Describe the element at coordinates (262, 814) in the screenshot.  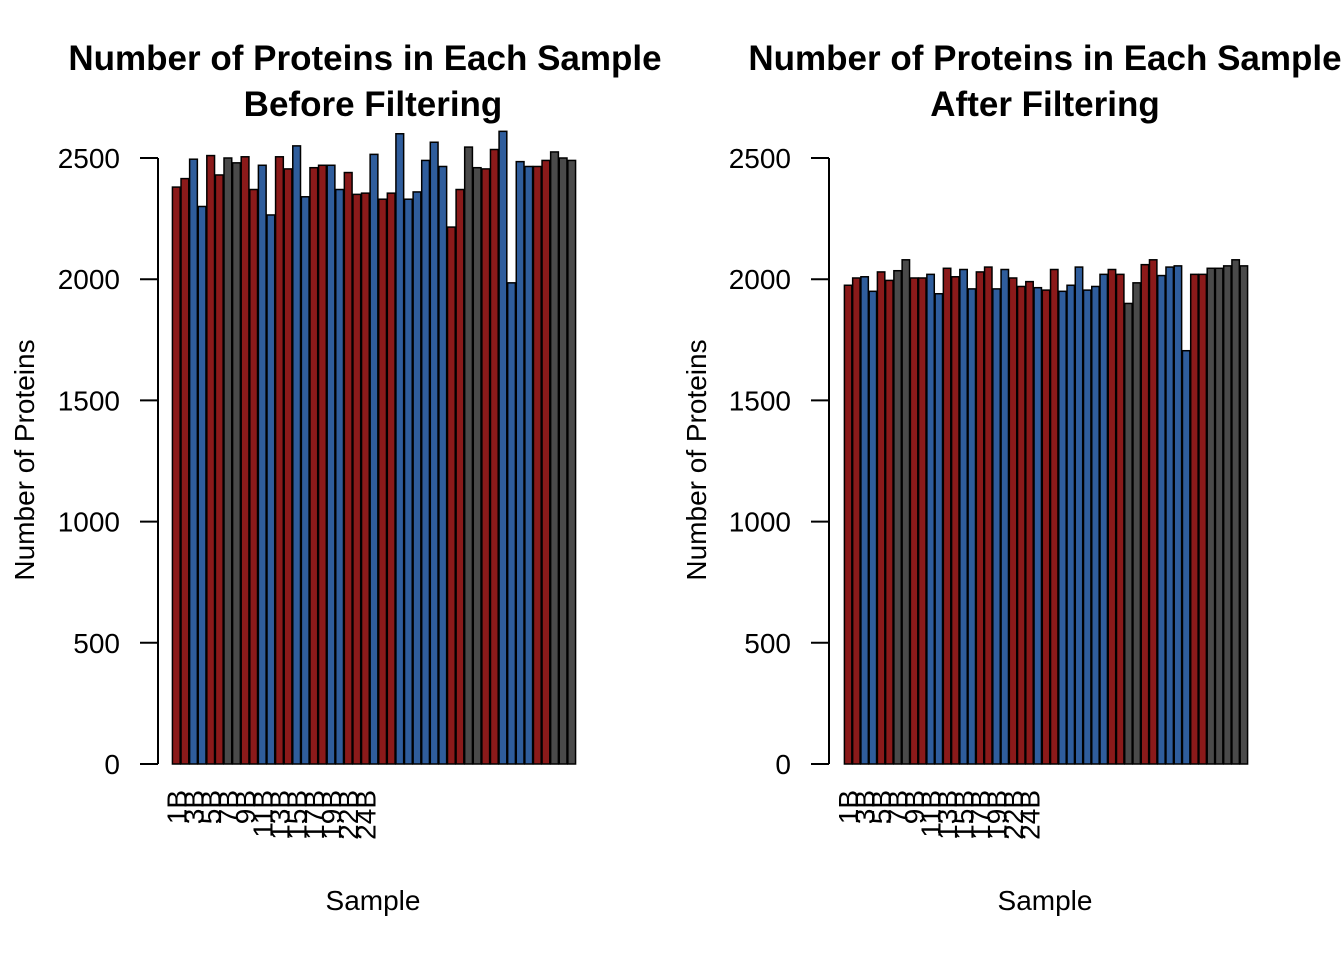
I see `x-tick-label: 11B` at that location.